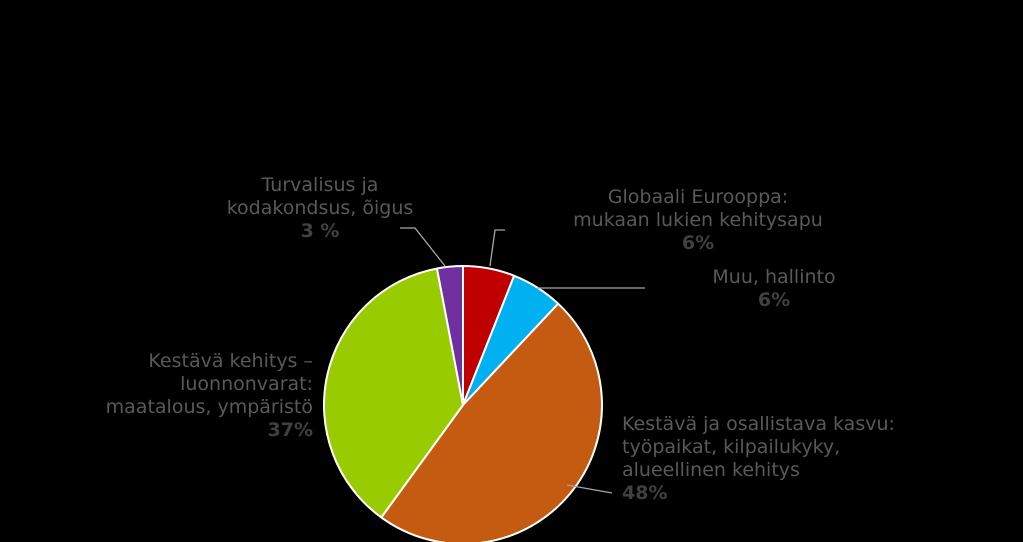 This screenshot has height=542, width=1023. What do you see at coordinates (589, 489) in the screenshot?
I see `leader-kestava-kasvu` at bounding box center [589, 489].